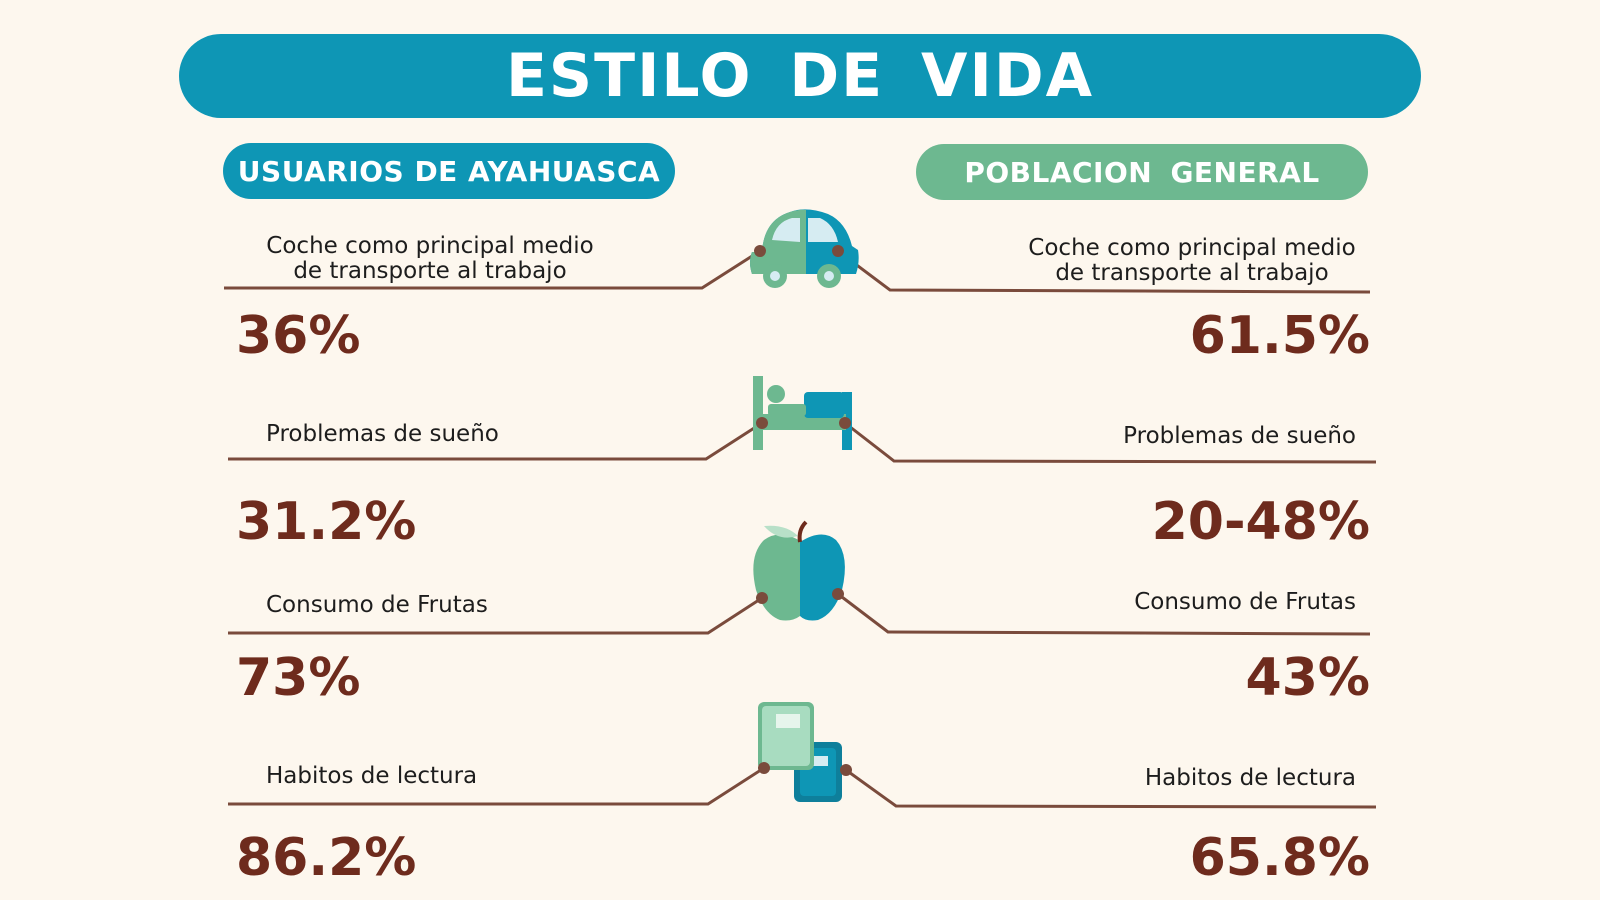 The height and width of the screenshot is (900, 1600). I want to click on row-label-right: Habitos de lectura, so click(1250, 778).